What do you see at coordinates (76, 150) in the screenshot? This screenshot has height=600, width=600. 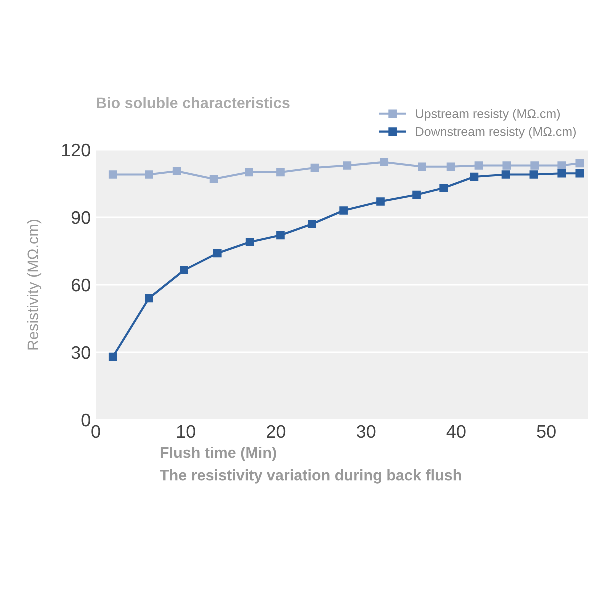 I see `y-tick-label: 120` at bounding box center [76, 150].